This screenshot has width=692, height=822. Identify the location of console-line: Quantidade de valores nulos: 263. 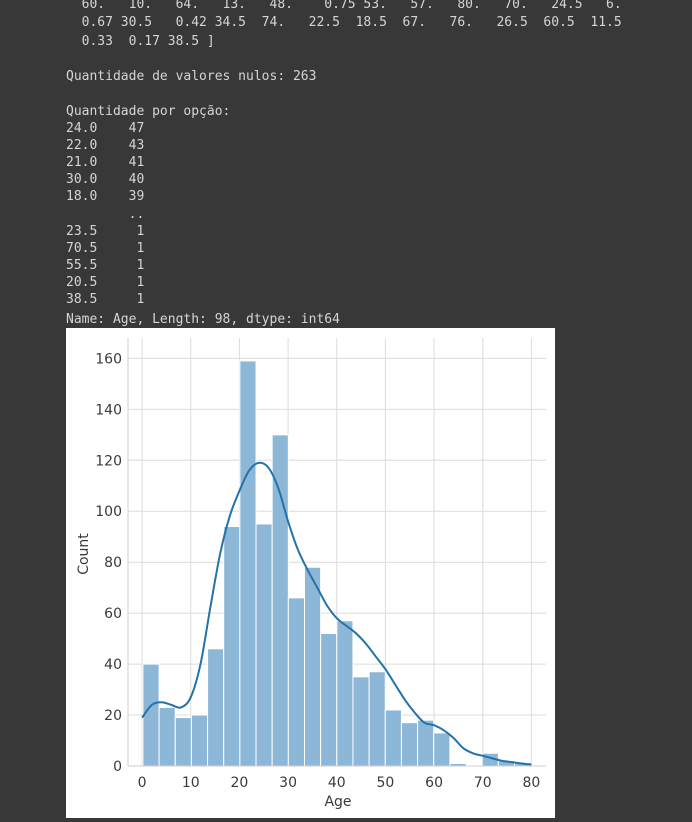
(191, 76).